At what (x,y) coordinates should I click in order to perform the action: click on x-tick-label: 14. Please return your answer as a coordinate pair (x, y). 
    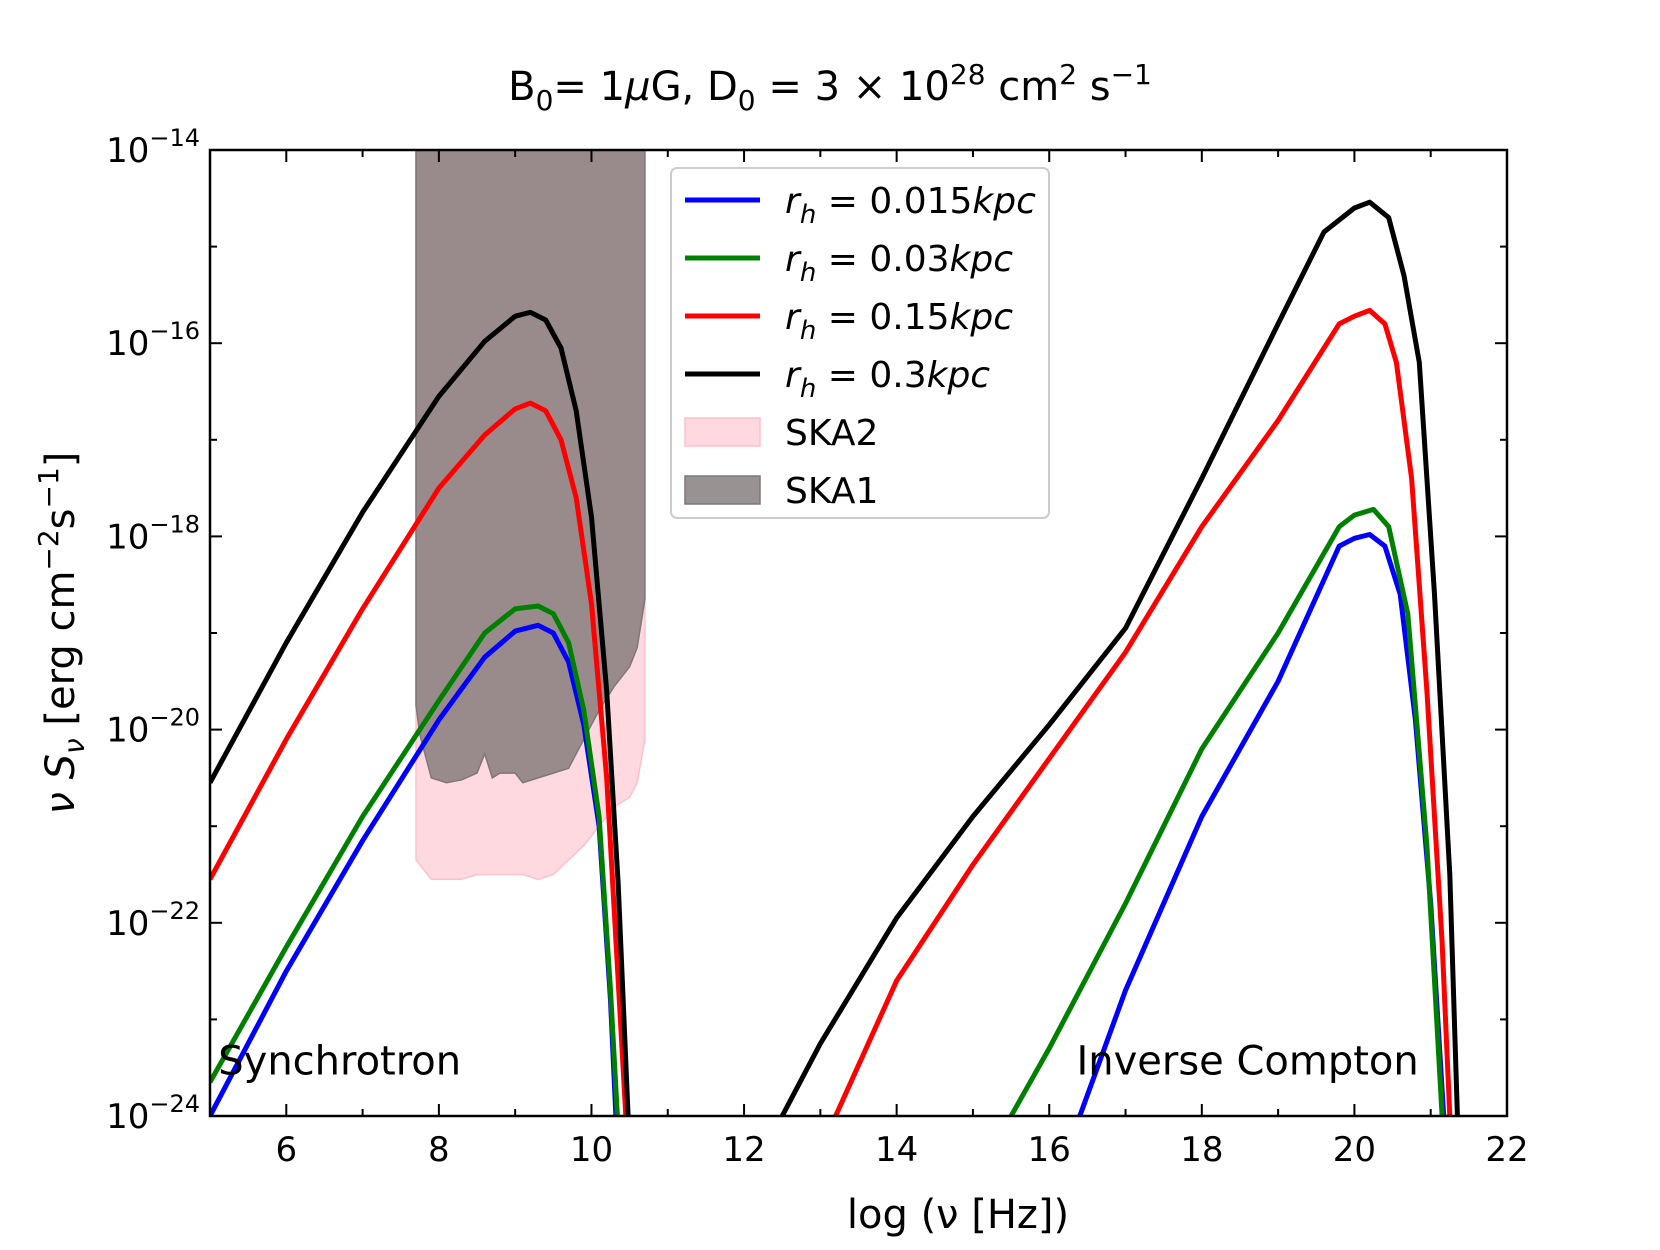
    Looking at the image, I should click on (896, 1150).